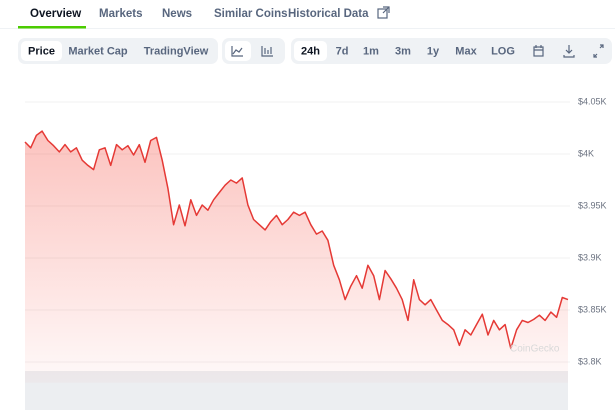  What do you see at coordinates (342, 51) in the screenshot?
I see `range-button: 7d` at bounding box center [342, 51].